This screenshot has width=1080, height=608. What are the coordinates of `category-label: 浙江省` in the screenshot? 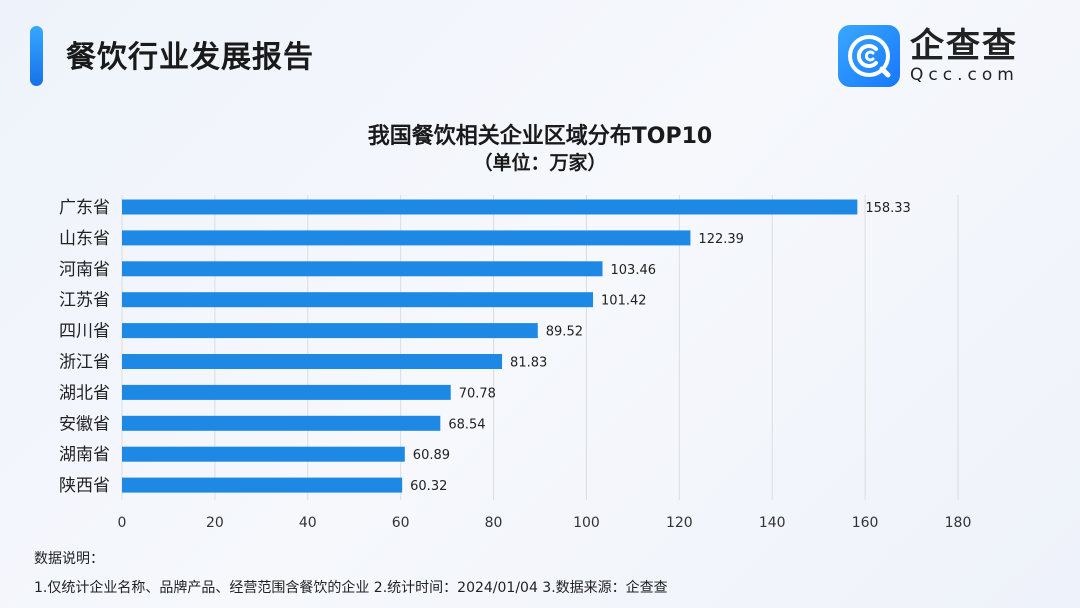 It's located at (84, 363).